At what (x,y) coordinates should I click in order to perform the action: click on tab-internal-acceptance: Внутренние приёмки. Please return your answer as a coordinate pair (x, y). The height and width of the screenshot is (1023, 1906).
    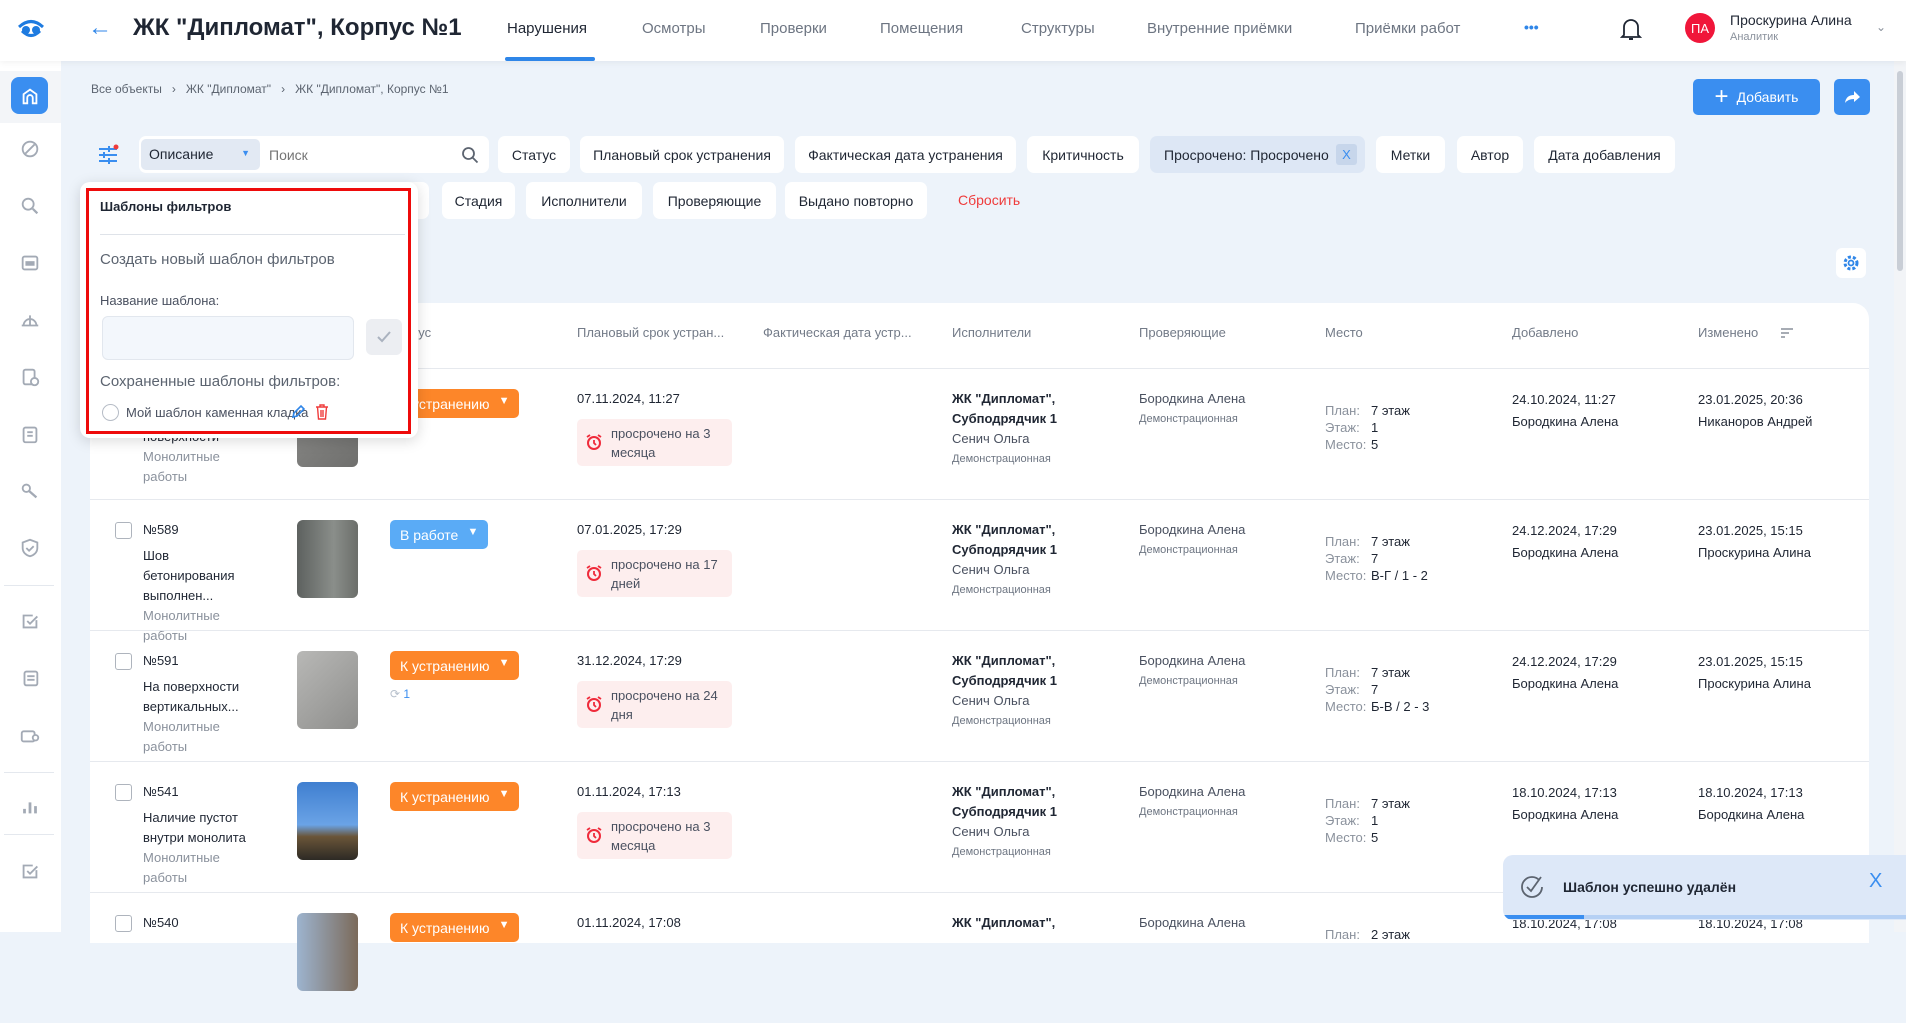
    Looking at the image, I should click on (1220, 28).